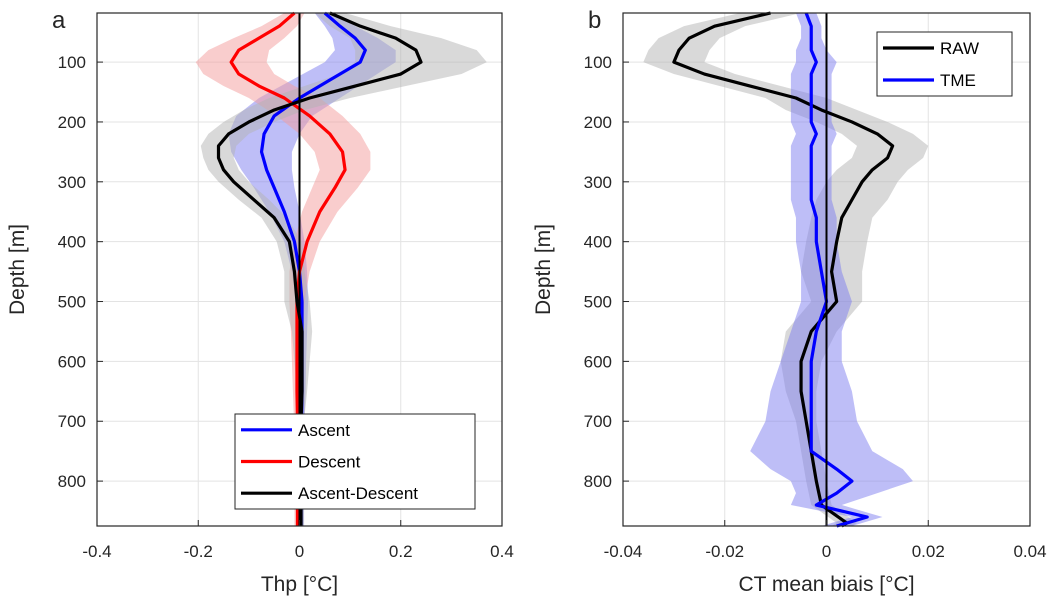 The width and height of the screenshot is (1060, 605). I want to click on panel-a-legend: Ascent Descent Ascent-Descent, so click(355, 461).